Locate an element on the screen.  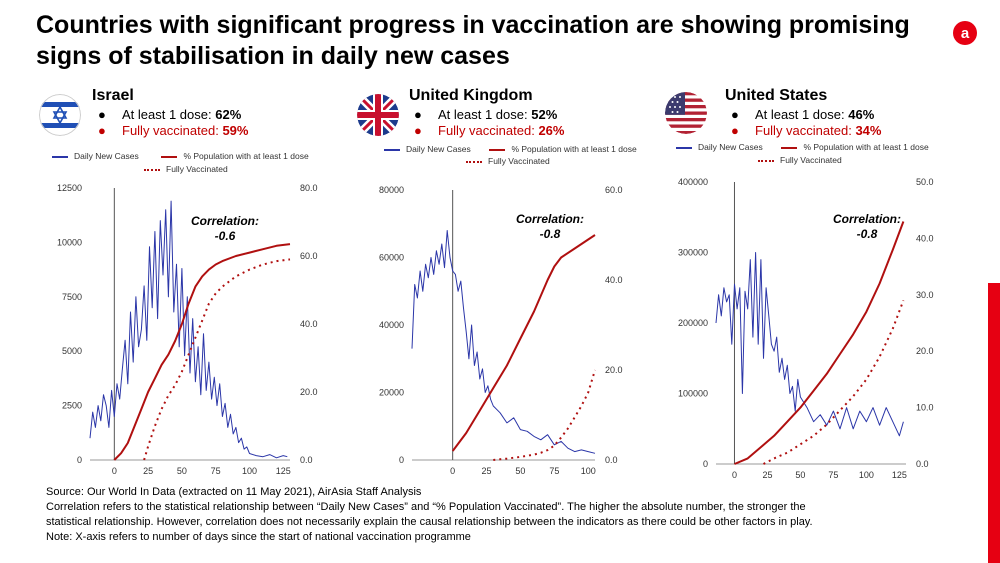
israel-flag-icon is located at coordinates (60, 115).